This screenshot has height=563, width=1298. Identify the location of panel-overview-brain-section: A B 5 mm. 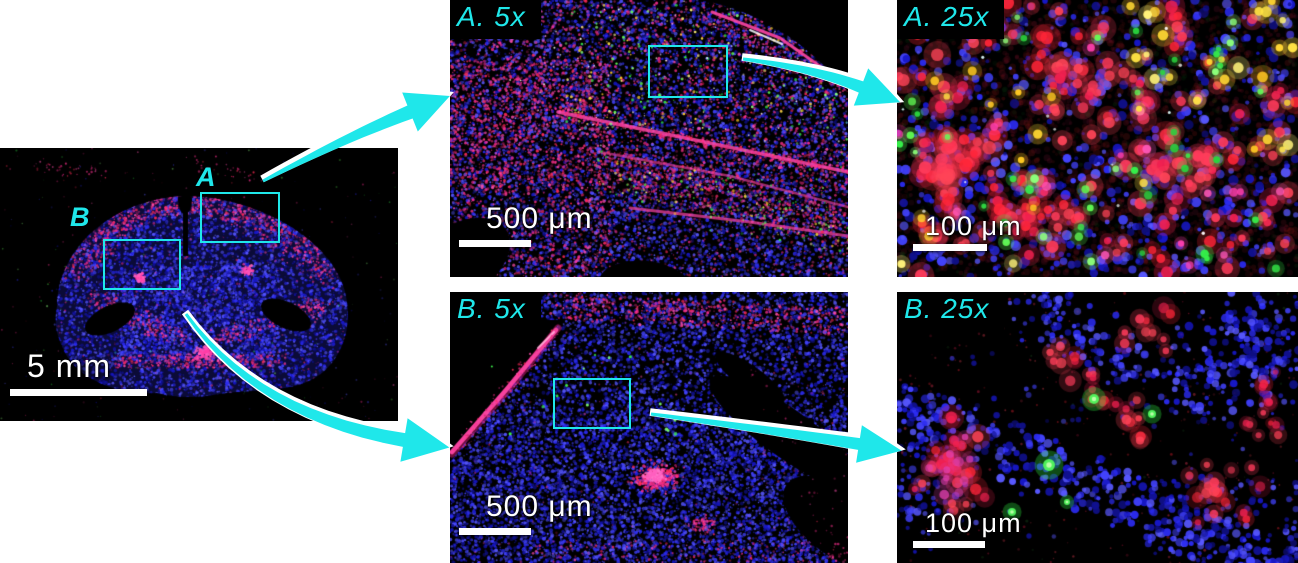
(199, 284).